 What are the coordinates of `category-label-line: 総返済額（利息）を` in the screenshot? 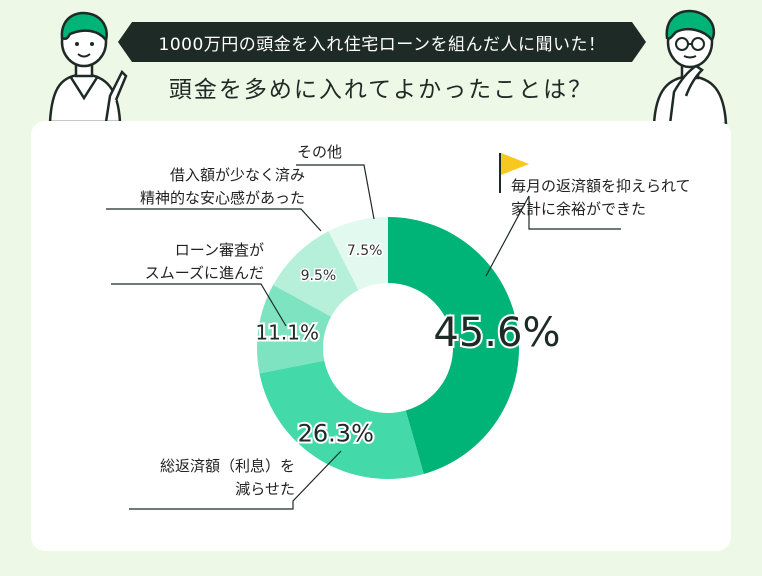 It's located at (227, 466).